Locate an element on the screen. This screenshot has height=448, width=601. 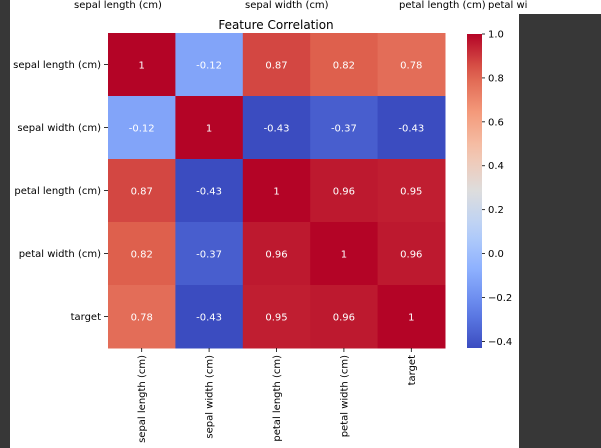
colorbar-tick-label: 0.2 is located at coordinates (496, 210).